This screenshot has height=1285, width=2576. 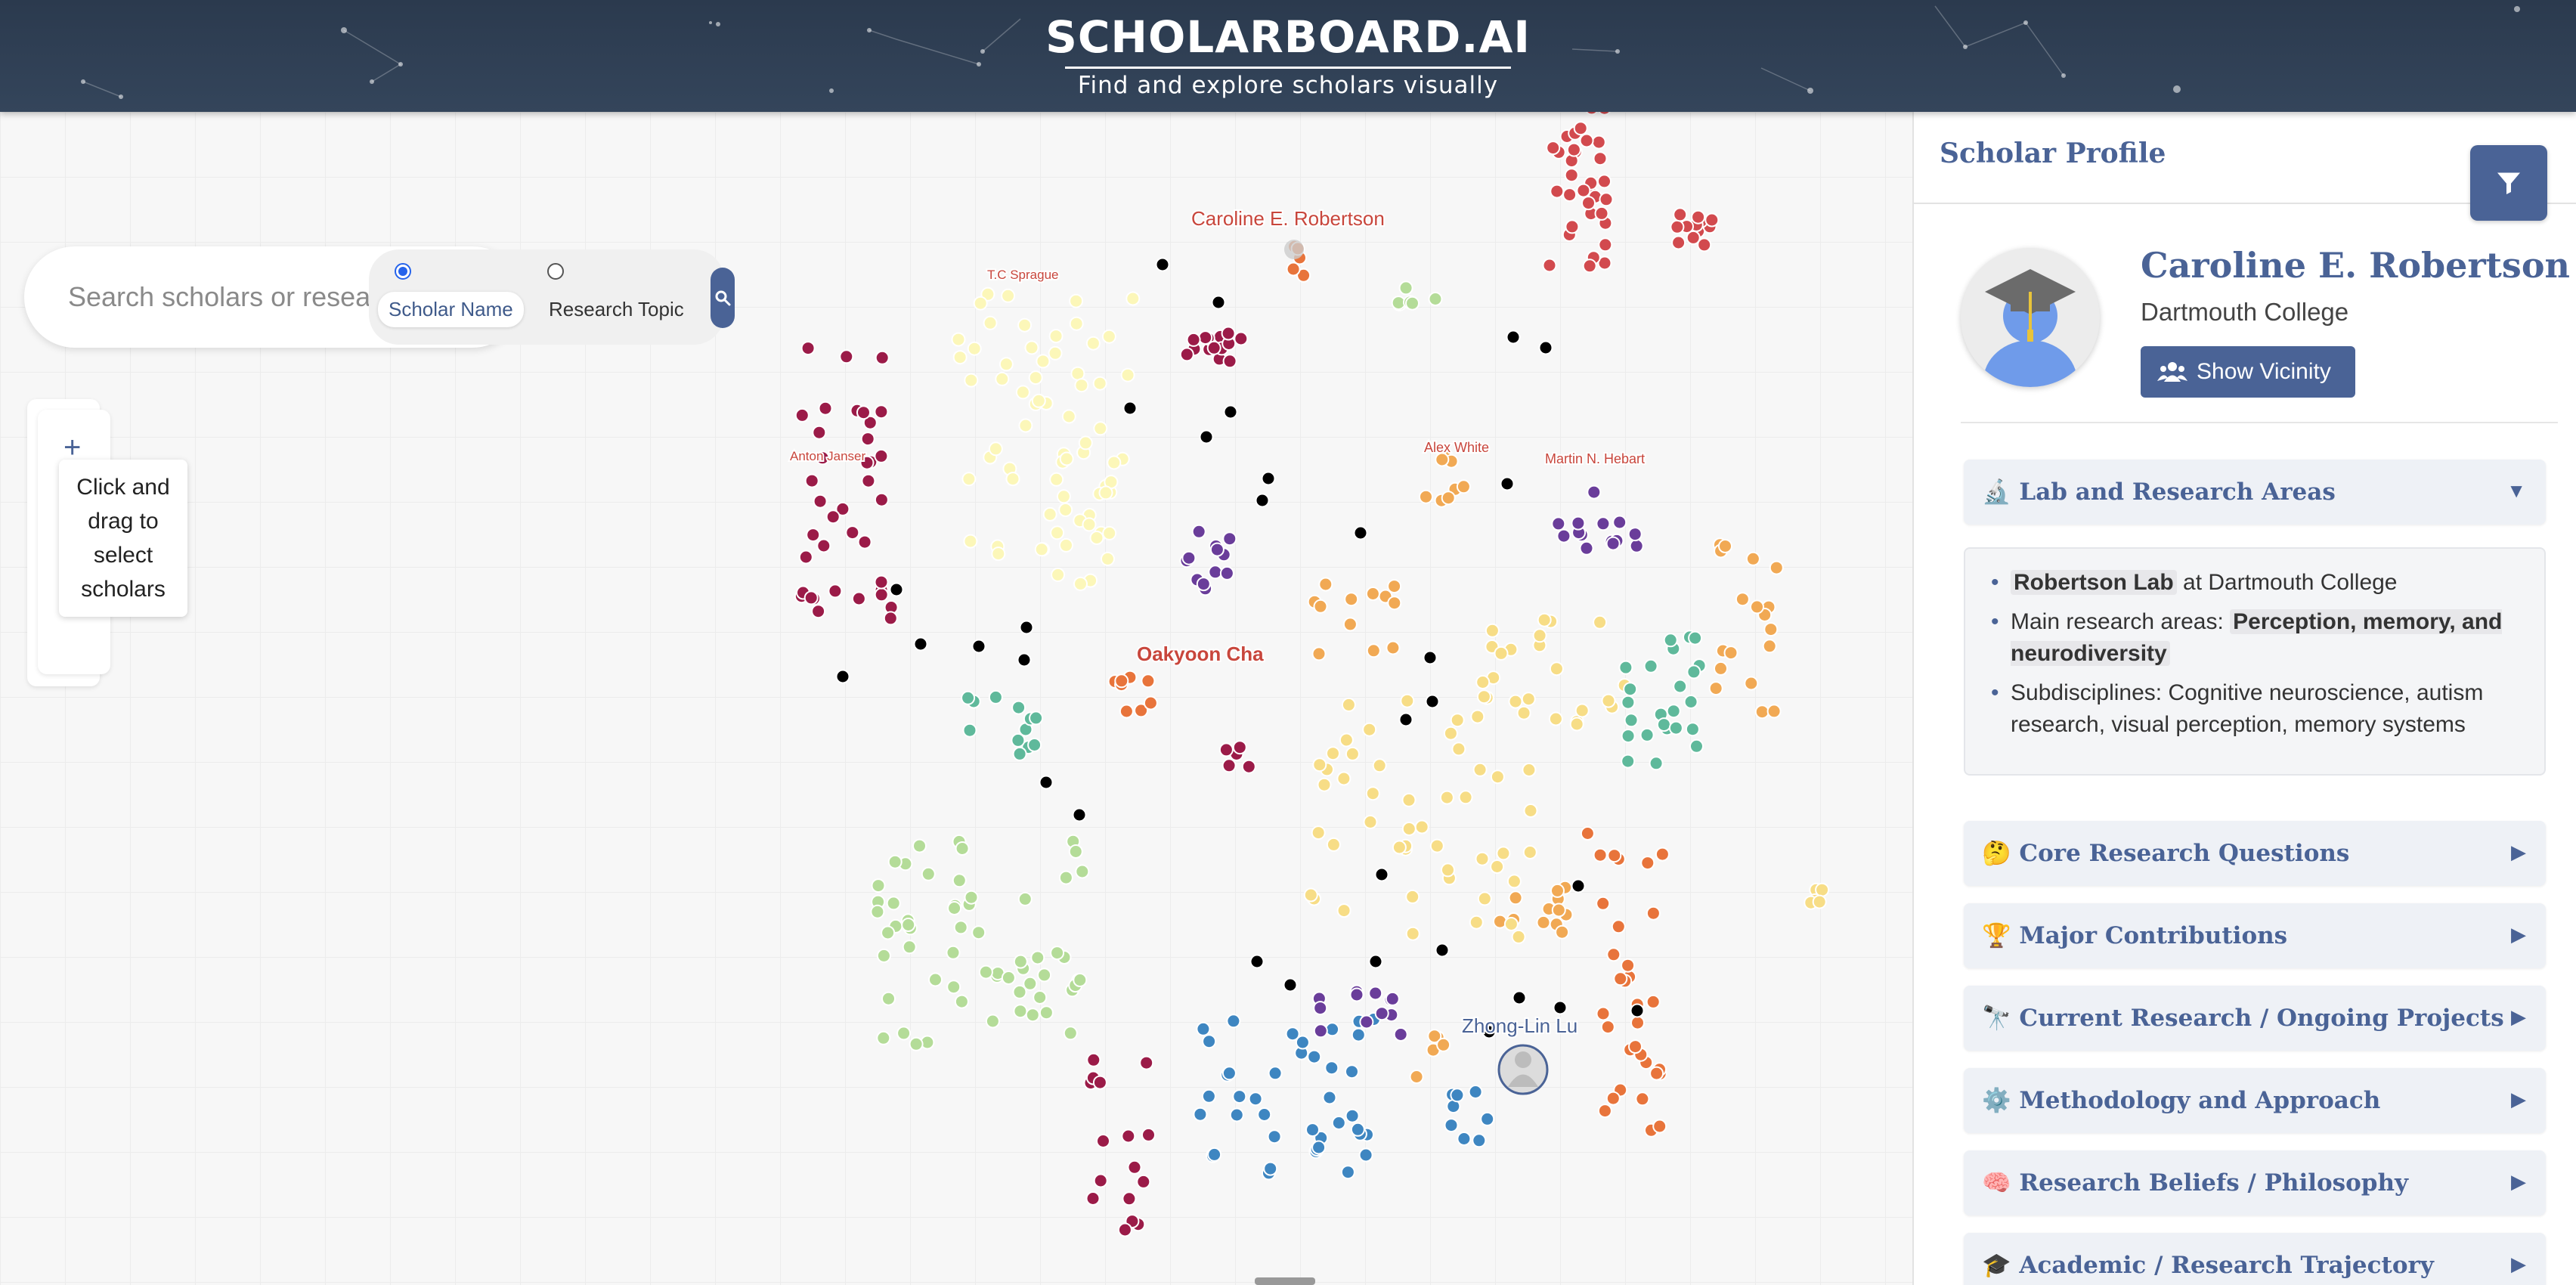 I want to click on section-current-research: 🔭 Current Research / Ongoing Projects ▶, so click(x=2255, y=1018).